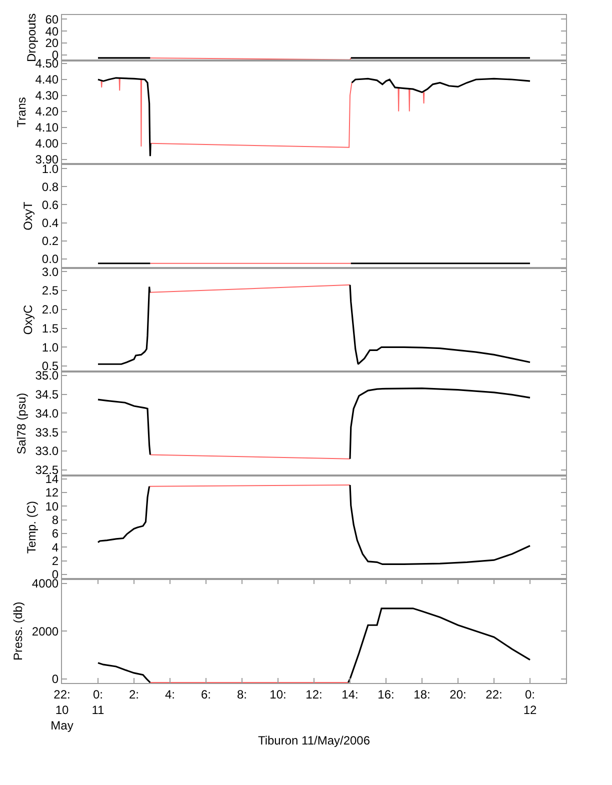 The width and height of the screenshot is (612, 785). I want to click on y-tick-label: 34.5, so click(47, 395).